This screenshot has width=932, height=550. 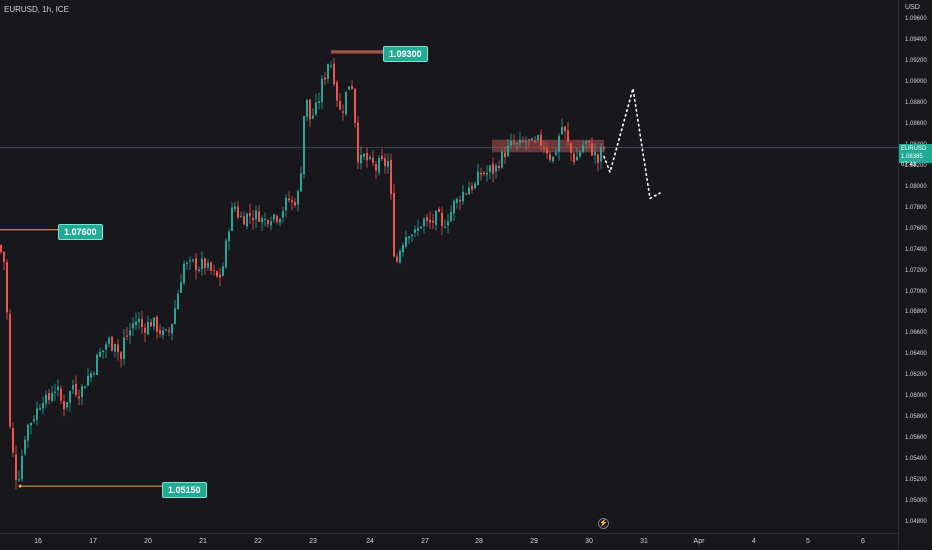 I want to click on time-tick-label: 4, so click(x=754, y=541).